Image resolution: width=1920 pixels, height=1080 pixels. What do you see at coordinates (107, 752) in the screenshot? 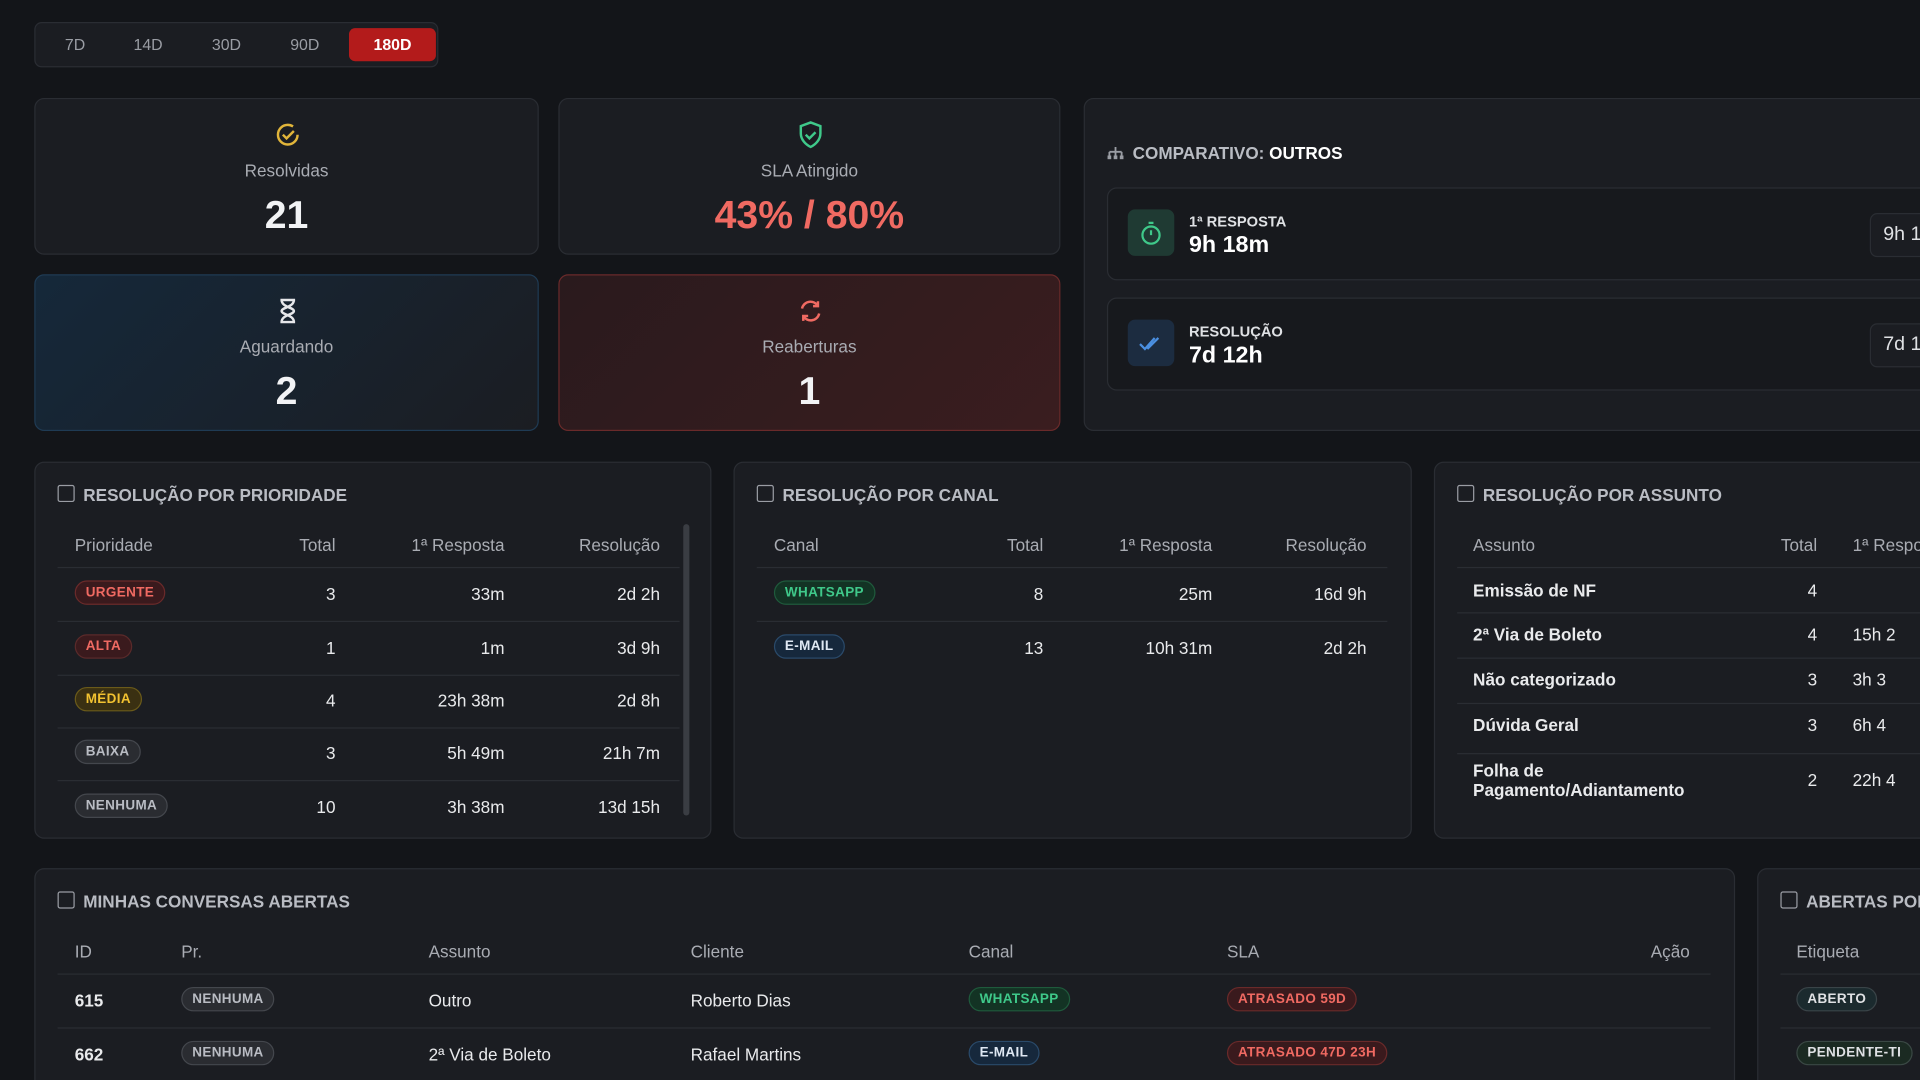
I see `badge: BAIXA` at bounding box center [107, 752].